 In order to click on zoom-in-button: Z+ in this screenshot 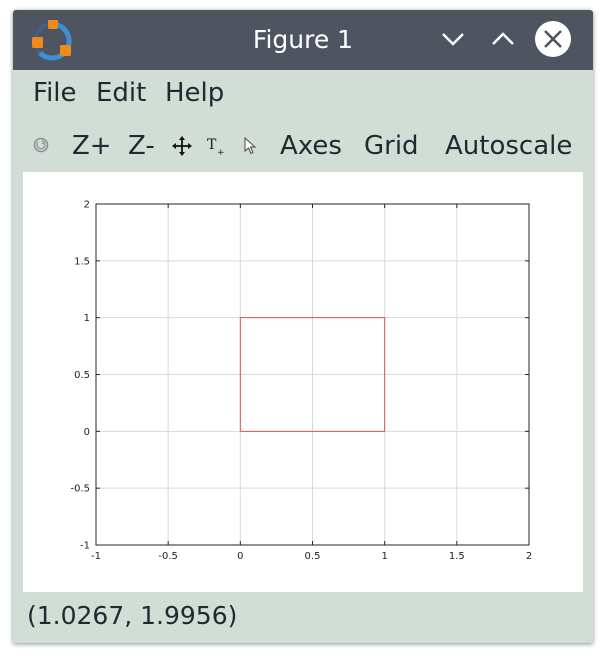, I will do `click(92, 146)`.